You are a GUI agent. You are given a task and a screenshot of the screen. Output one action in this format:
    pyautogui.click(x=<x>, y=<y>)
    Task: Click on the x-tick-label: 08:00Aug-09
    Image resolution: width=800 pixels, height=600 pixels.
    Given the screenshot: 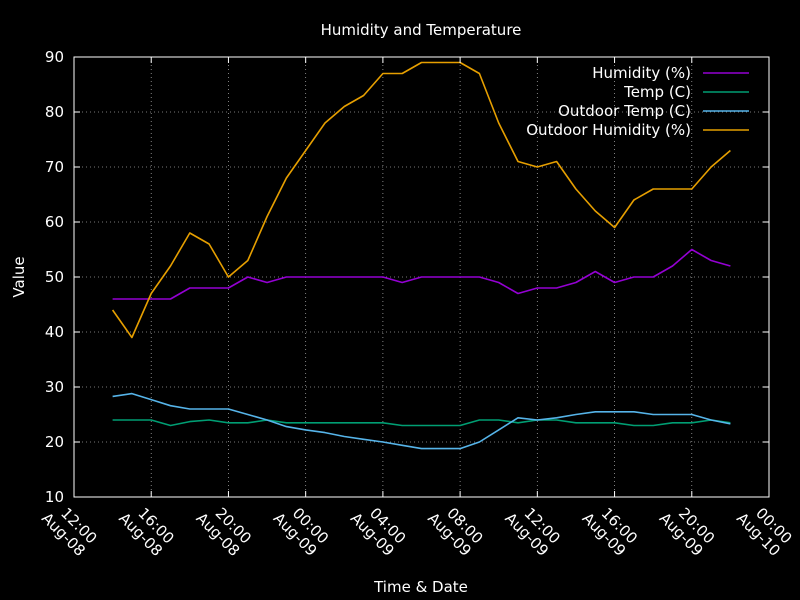 What is the action you would take?
    pyautogui.click(x=455, y=528)
    